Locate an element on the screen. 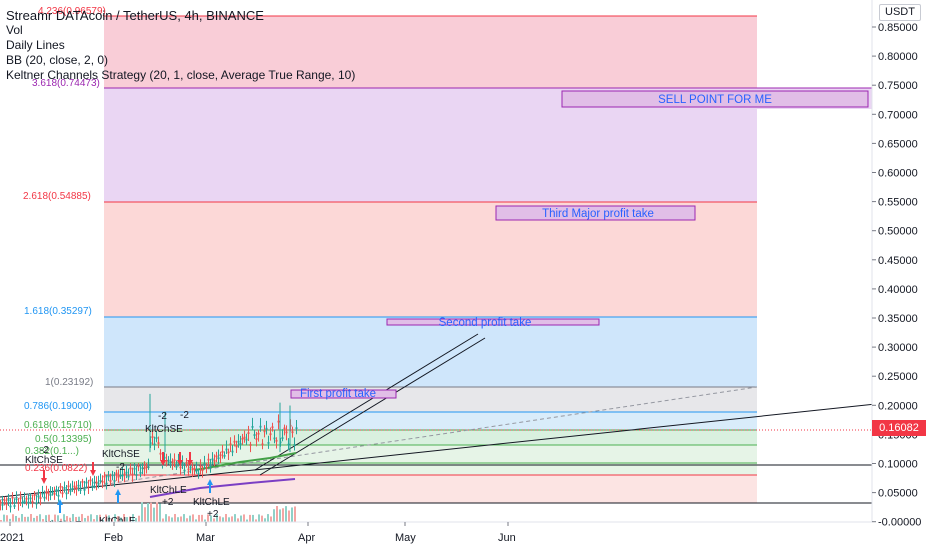 This screenshot has width=932, height=550. price-tick-label: 0.50000 is located at coordinates (898, 232).